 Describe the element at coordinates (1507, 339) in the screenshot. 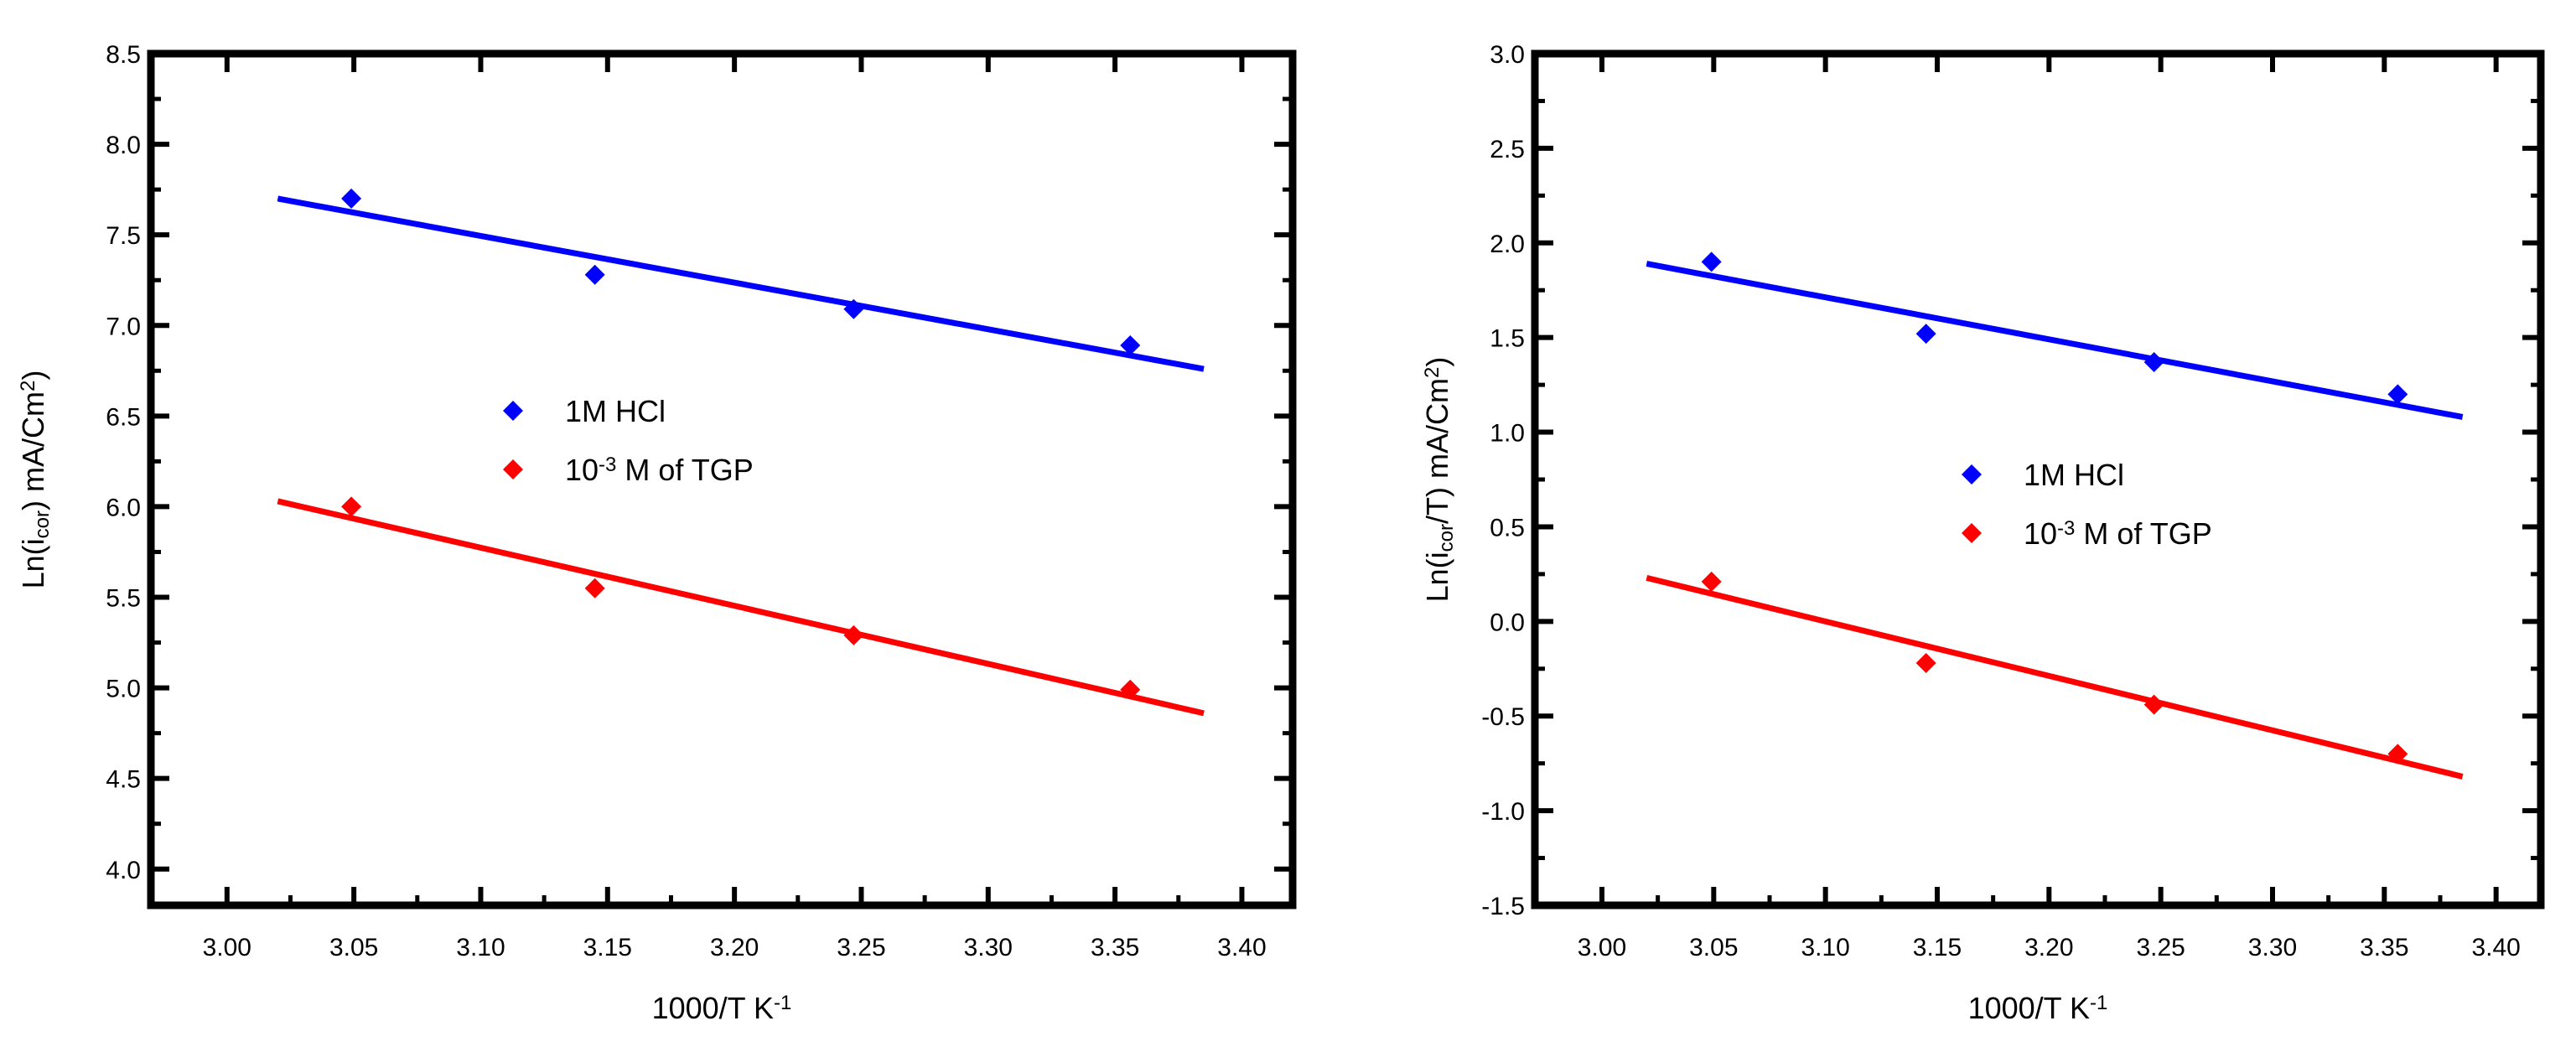

I see `y-tick-label: 1.5` at that location.